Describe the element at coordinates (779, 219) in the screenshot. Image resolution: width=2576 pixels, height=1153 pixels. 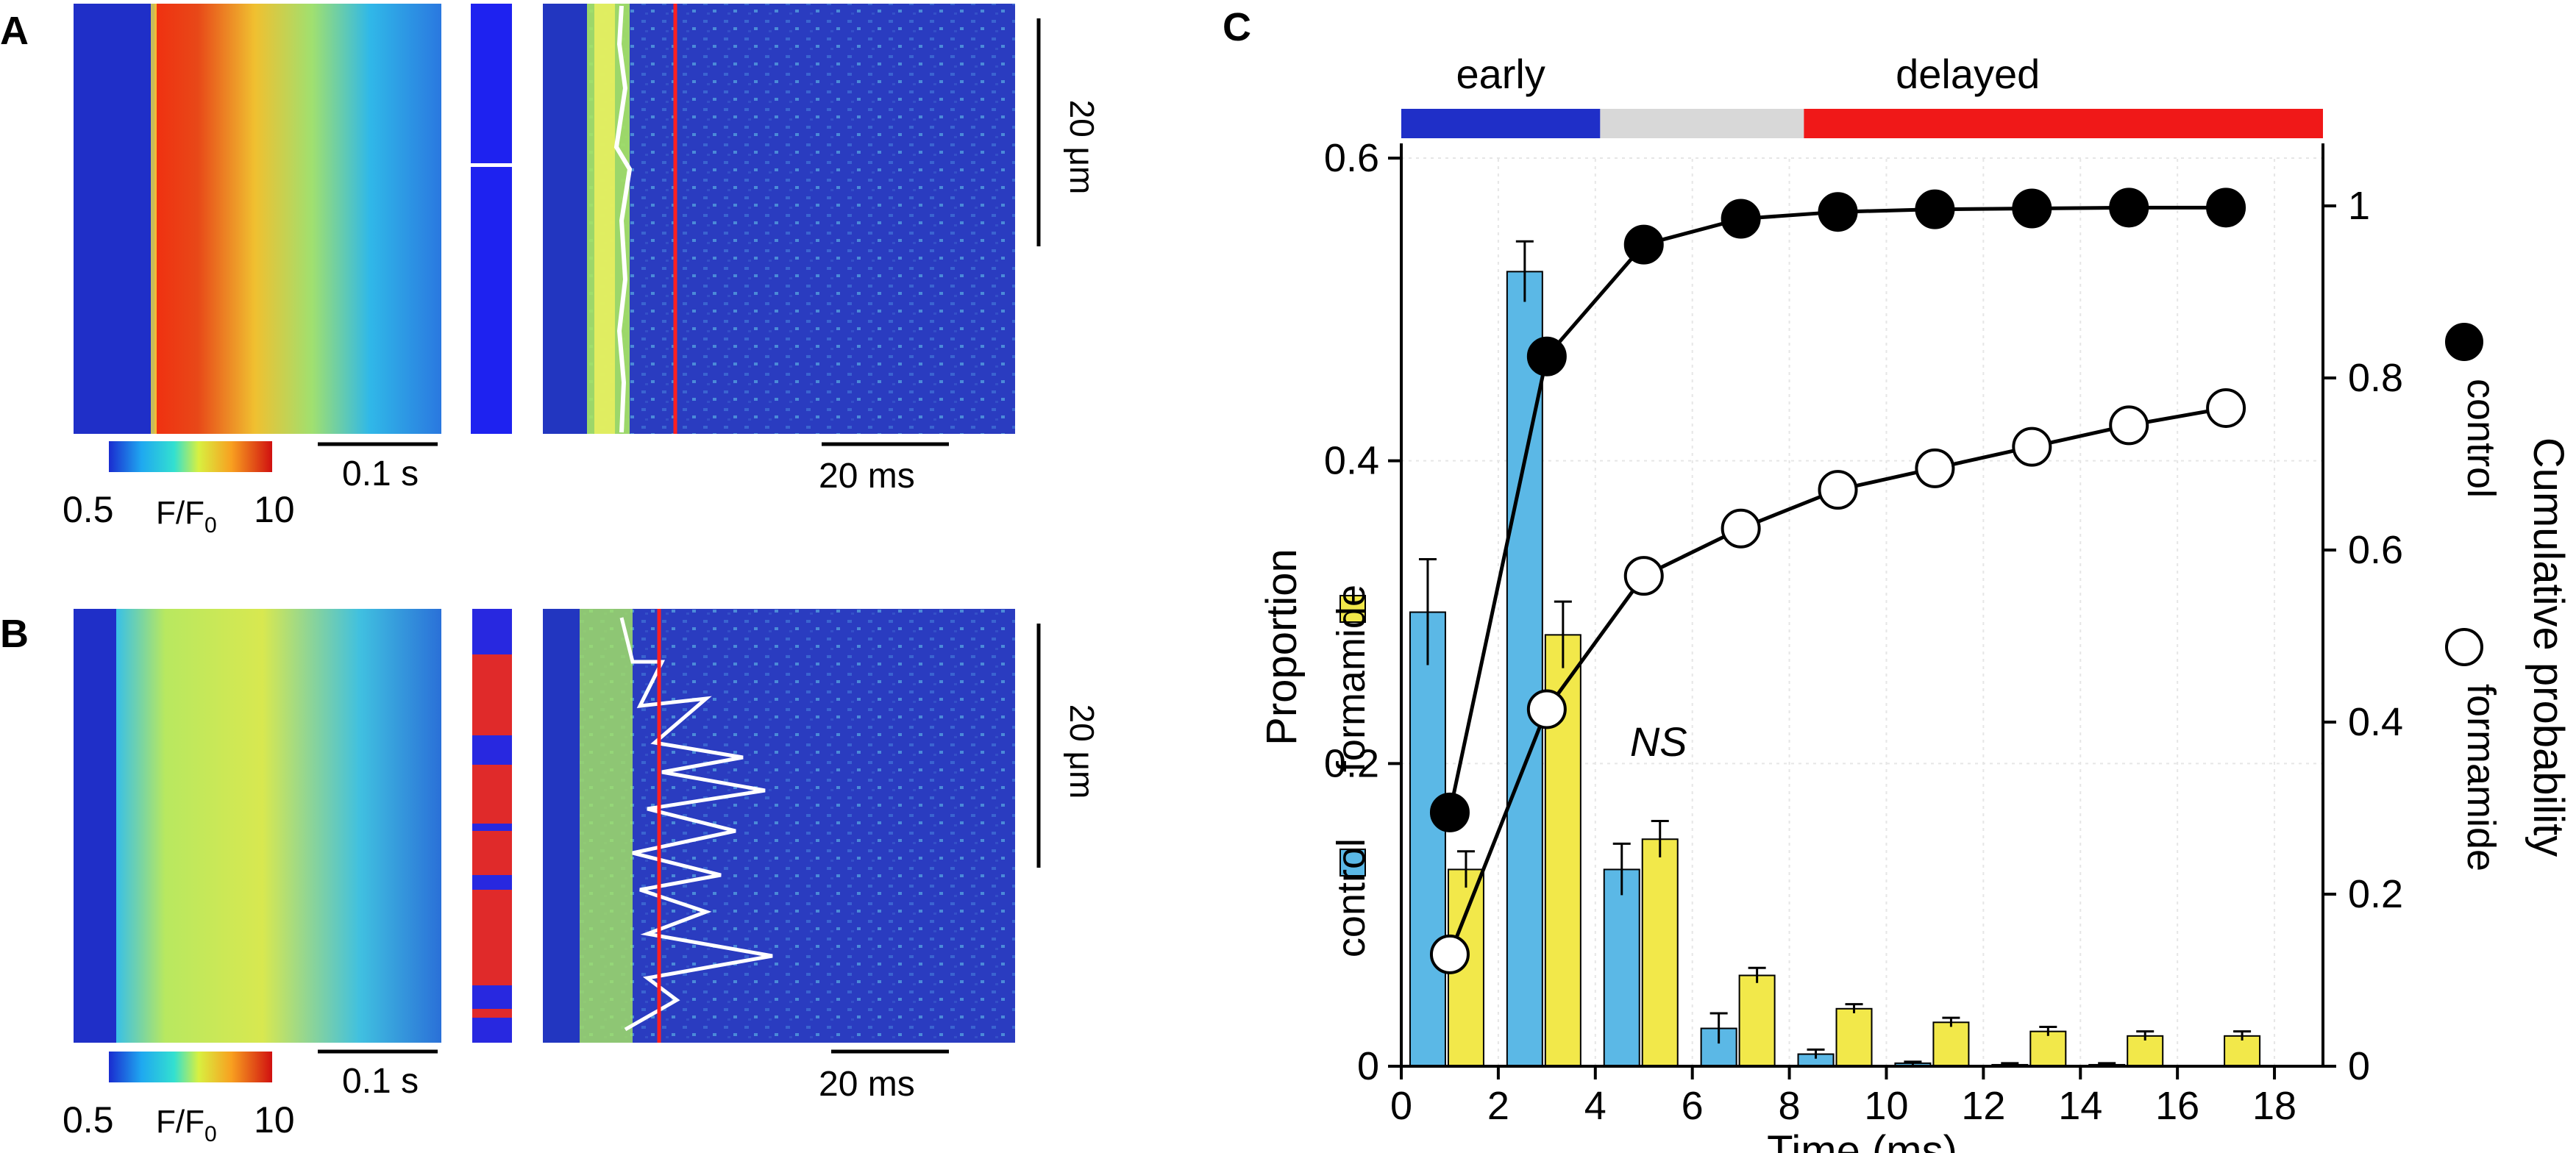
I see `zoom-image-a` at that location.